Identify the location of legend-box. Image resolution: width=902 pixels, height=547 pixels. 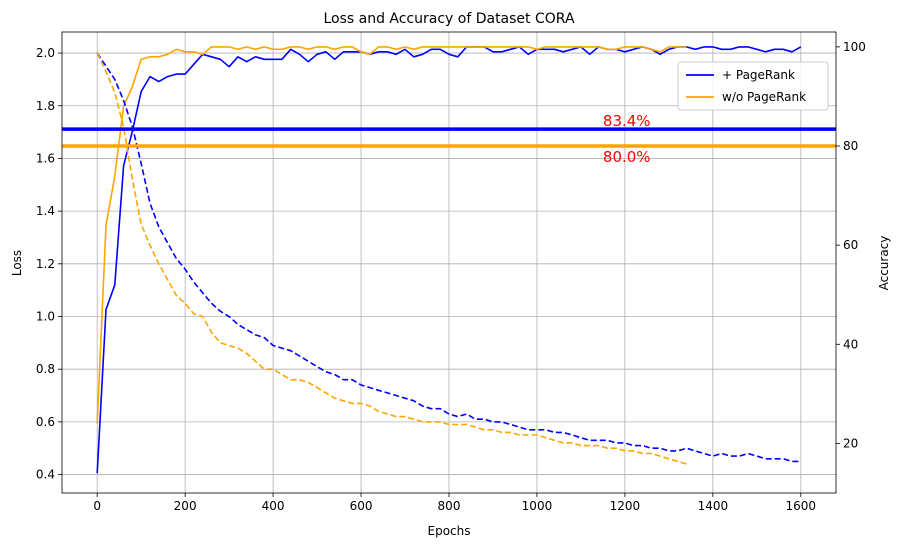
(753, 86).